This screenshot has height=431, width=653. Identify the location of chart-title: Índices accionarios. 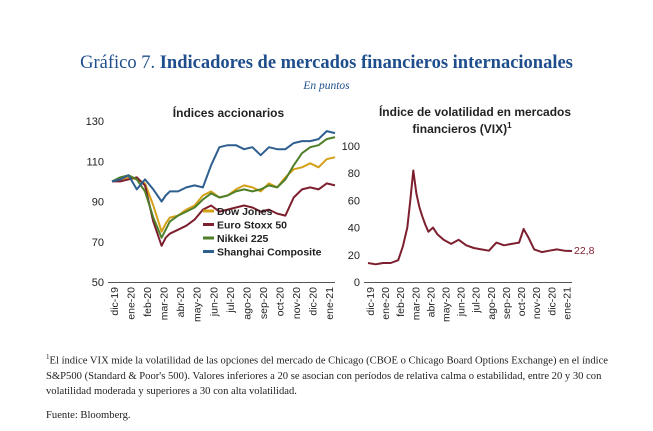
(229, 112).